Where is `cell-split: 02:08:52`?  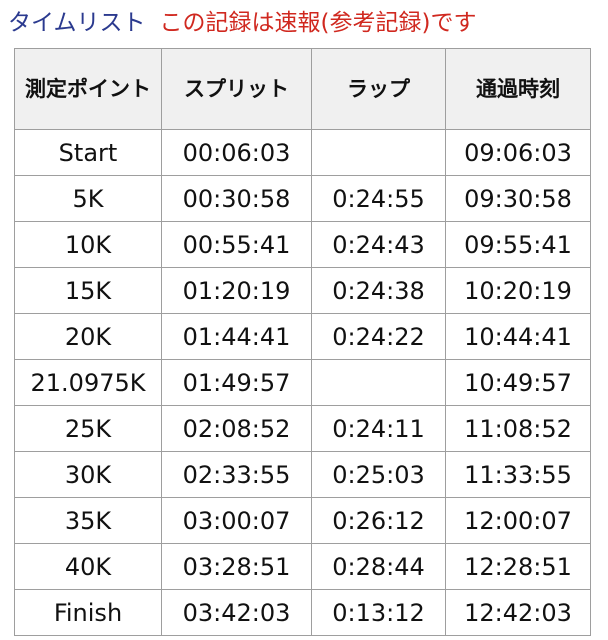 cell-split: 02:08:52 is located at coordinates (236, 428).